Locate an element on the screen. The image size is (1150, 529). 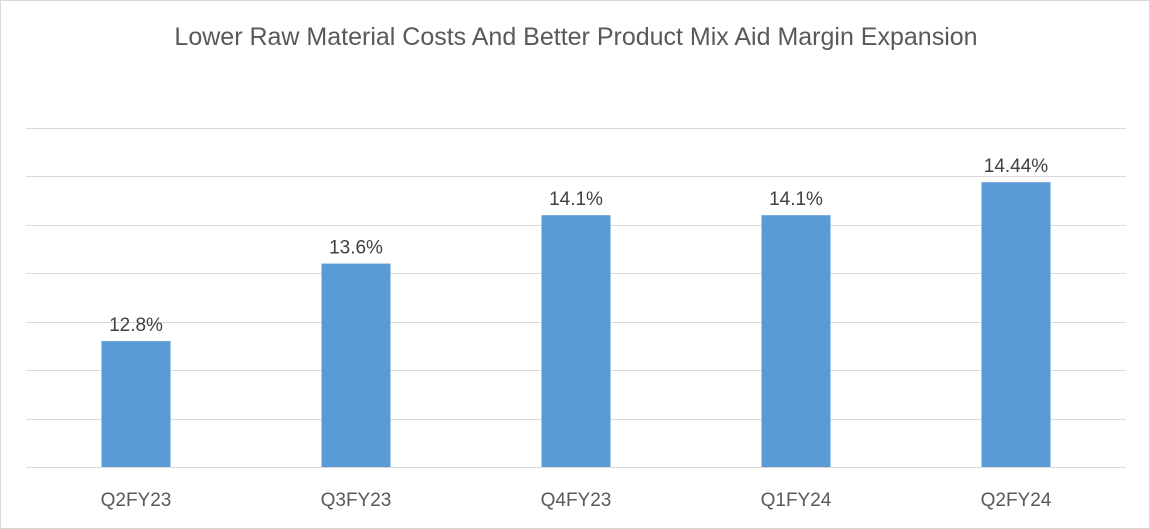
data-label-q2fy24: 14.44% is located at coordinates (1016, 166).